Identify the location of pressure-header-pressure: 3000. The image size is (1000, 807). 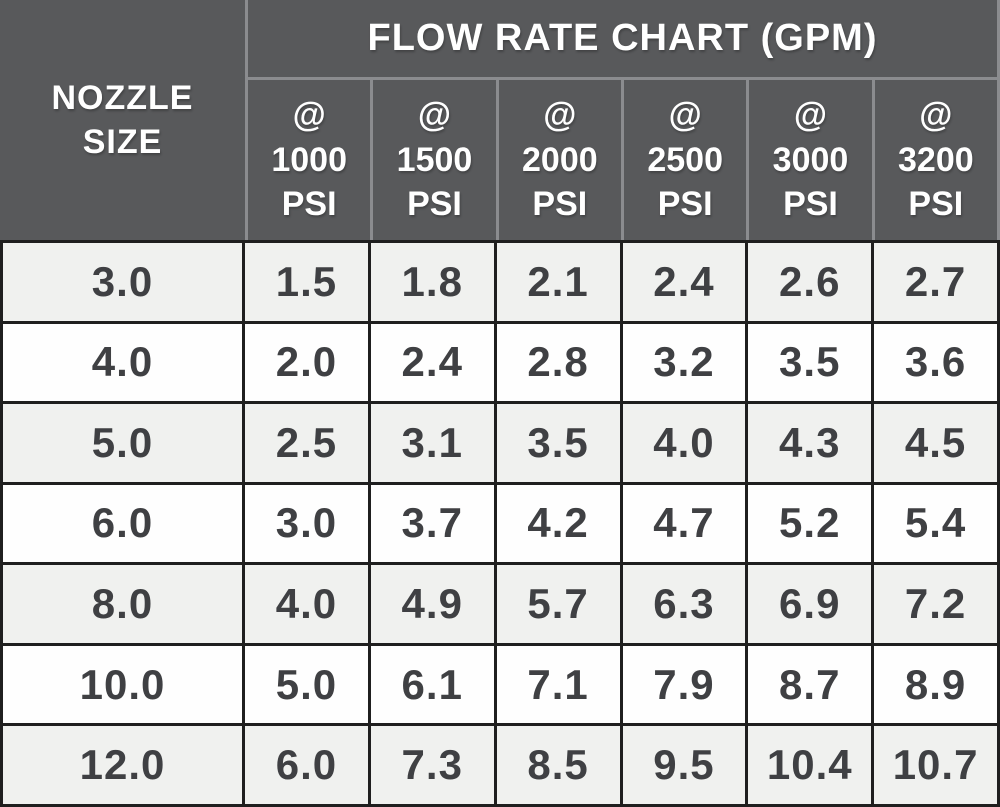
(810, 159).